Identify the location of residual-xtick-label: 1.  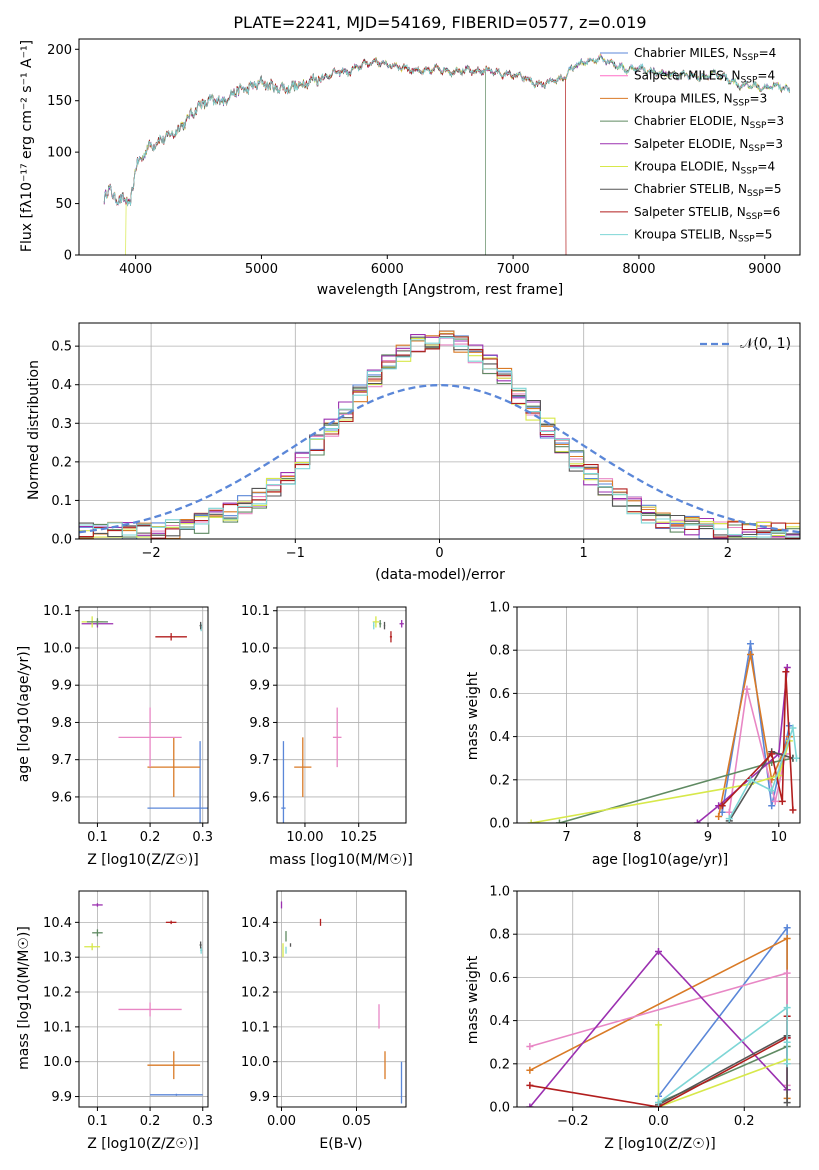
(584, 553).